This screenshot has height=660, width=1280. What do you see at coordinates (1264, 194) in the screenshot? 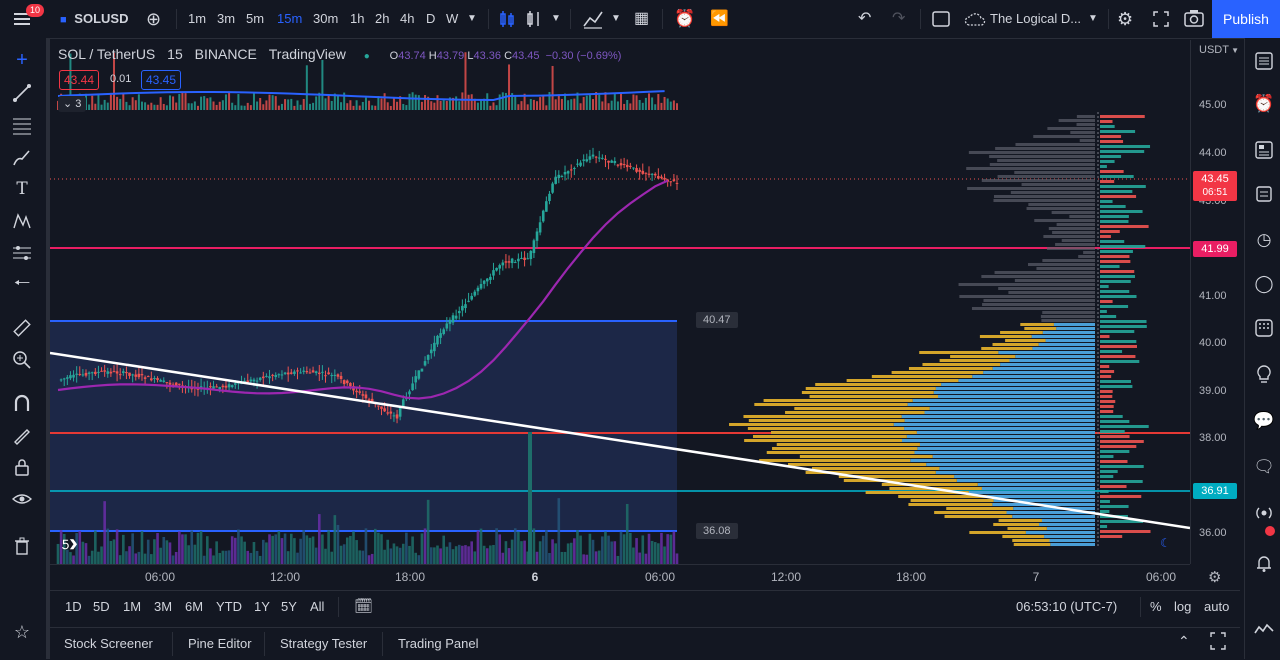
I see `hotlist-icon` at bounding box center [1264, 194].